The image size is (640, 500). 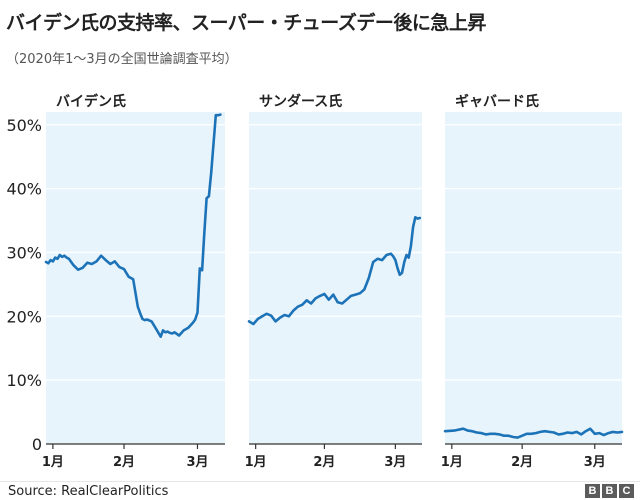 What do you see at coordinates (320, 481) in the screenshot?
I see `footer-divider` at bounding box center [320, 481].